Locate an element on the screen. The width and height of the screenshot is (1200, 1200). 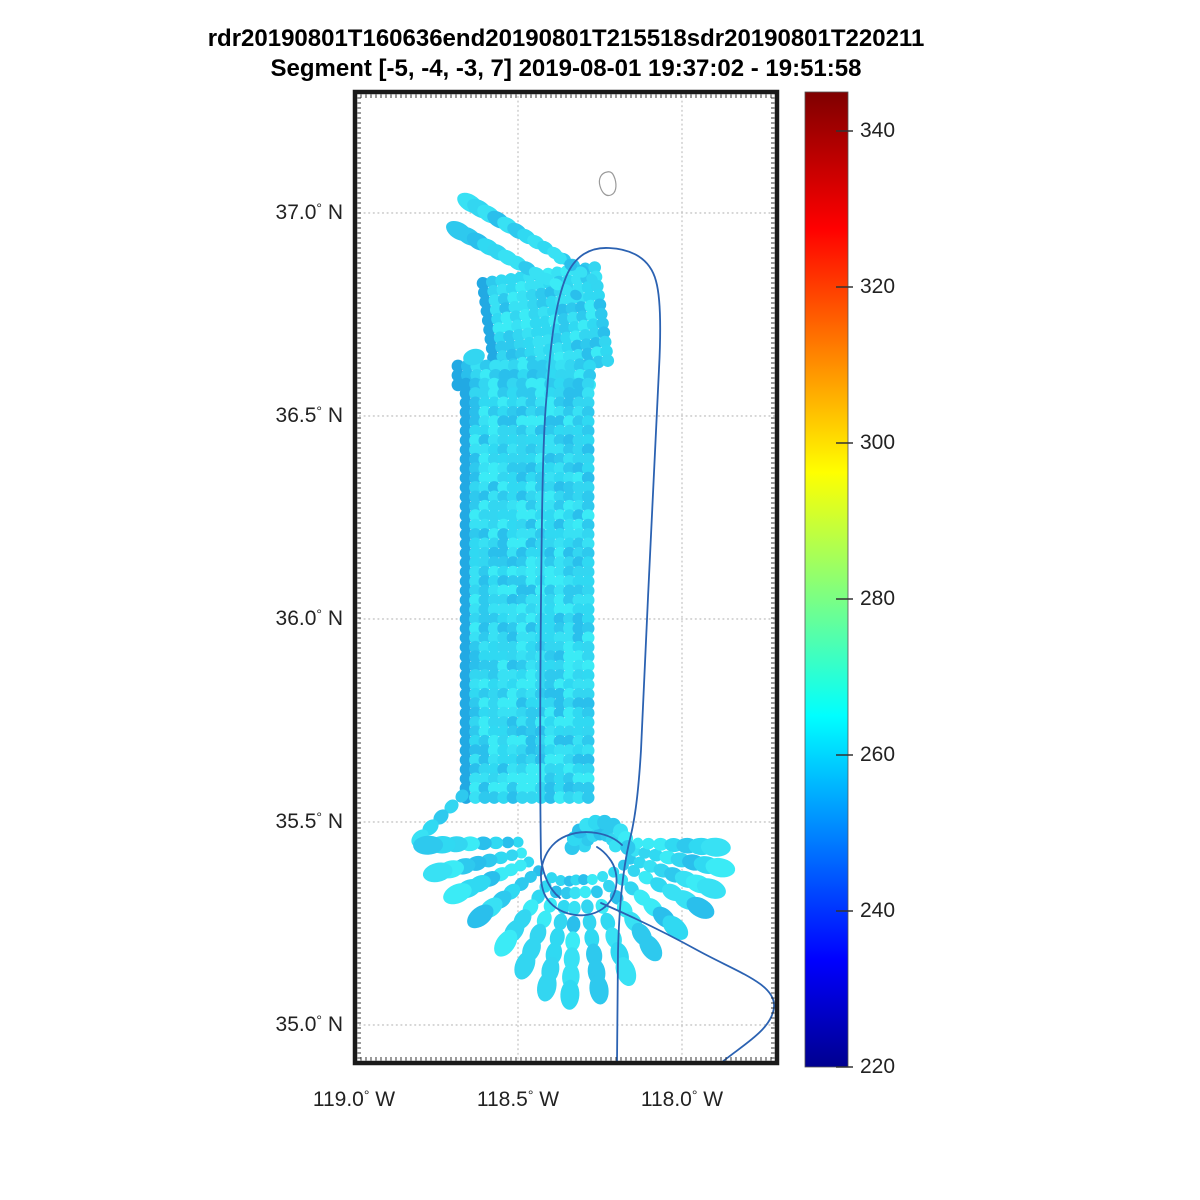
colorbar-tick-label: 220 is located at coordinates (878, 1066).